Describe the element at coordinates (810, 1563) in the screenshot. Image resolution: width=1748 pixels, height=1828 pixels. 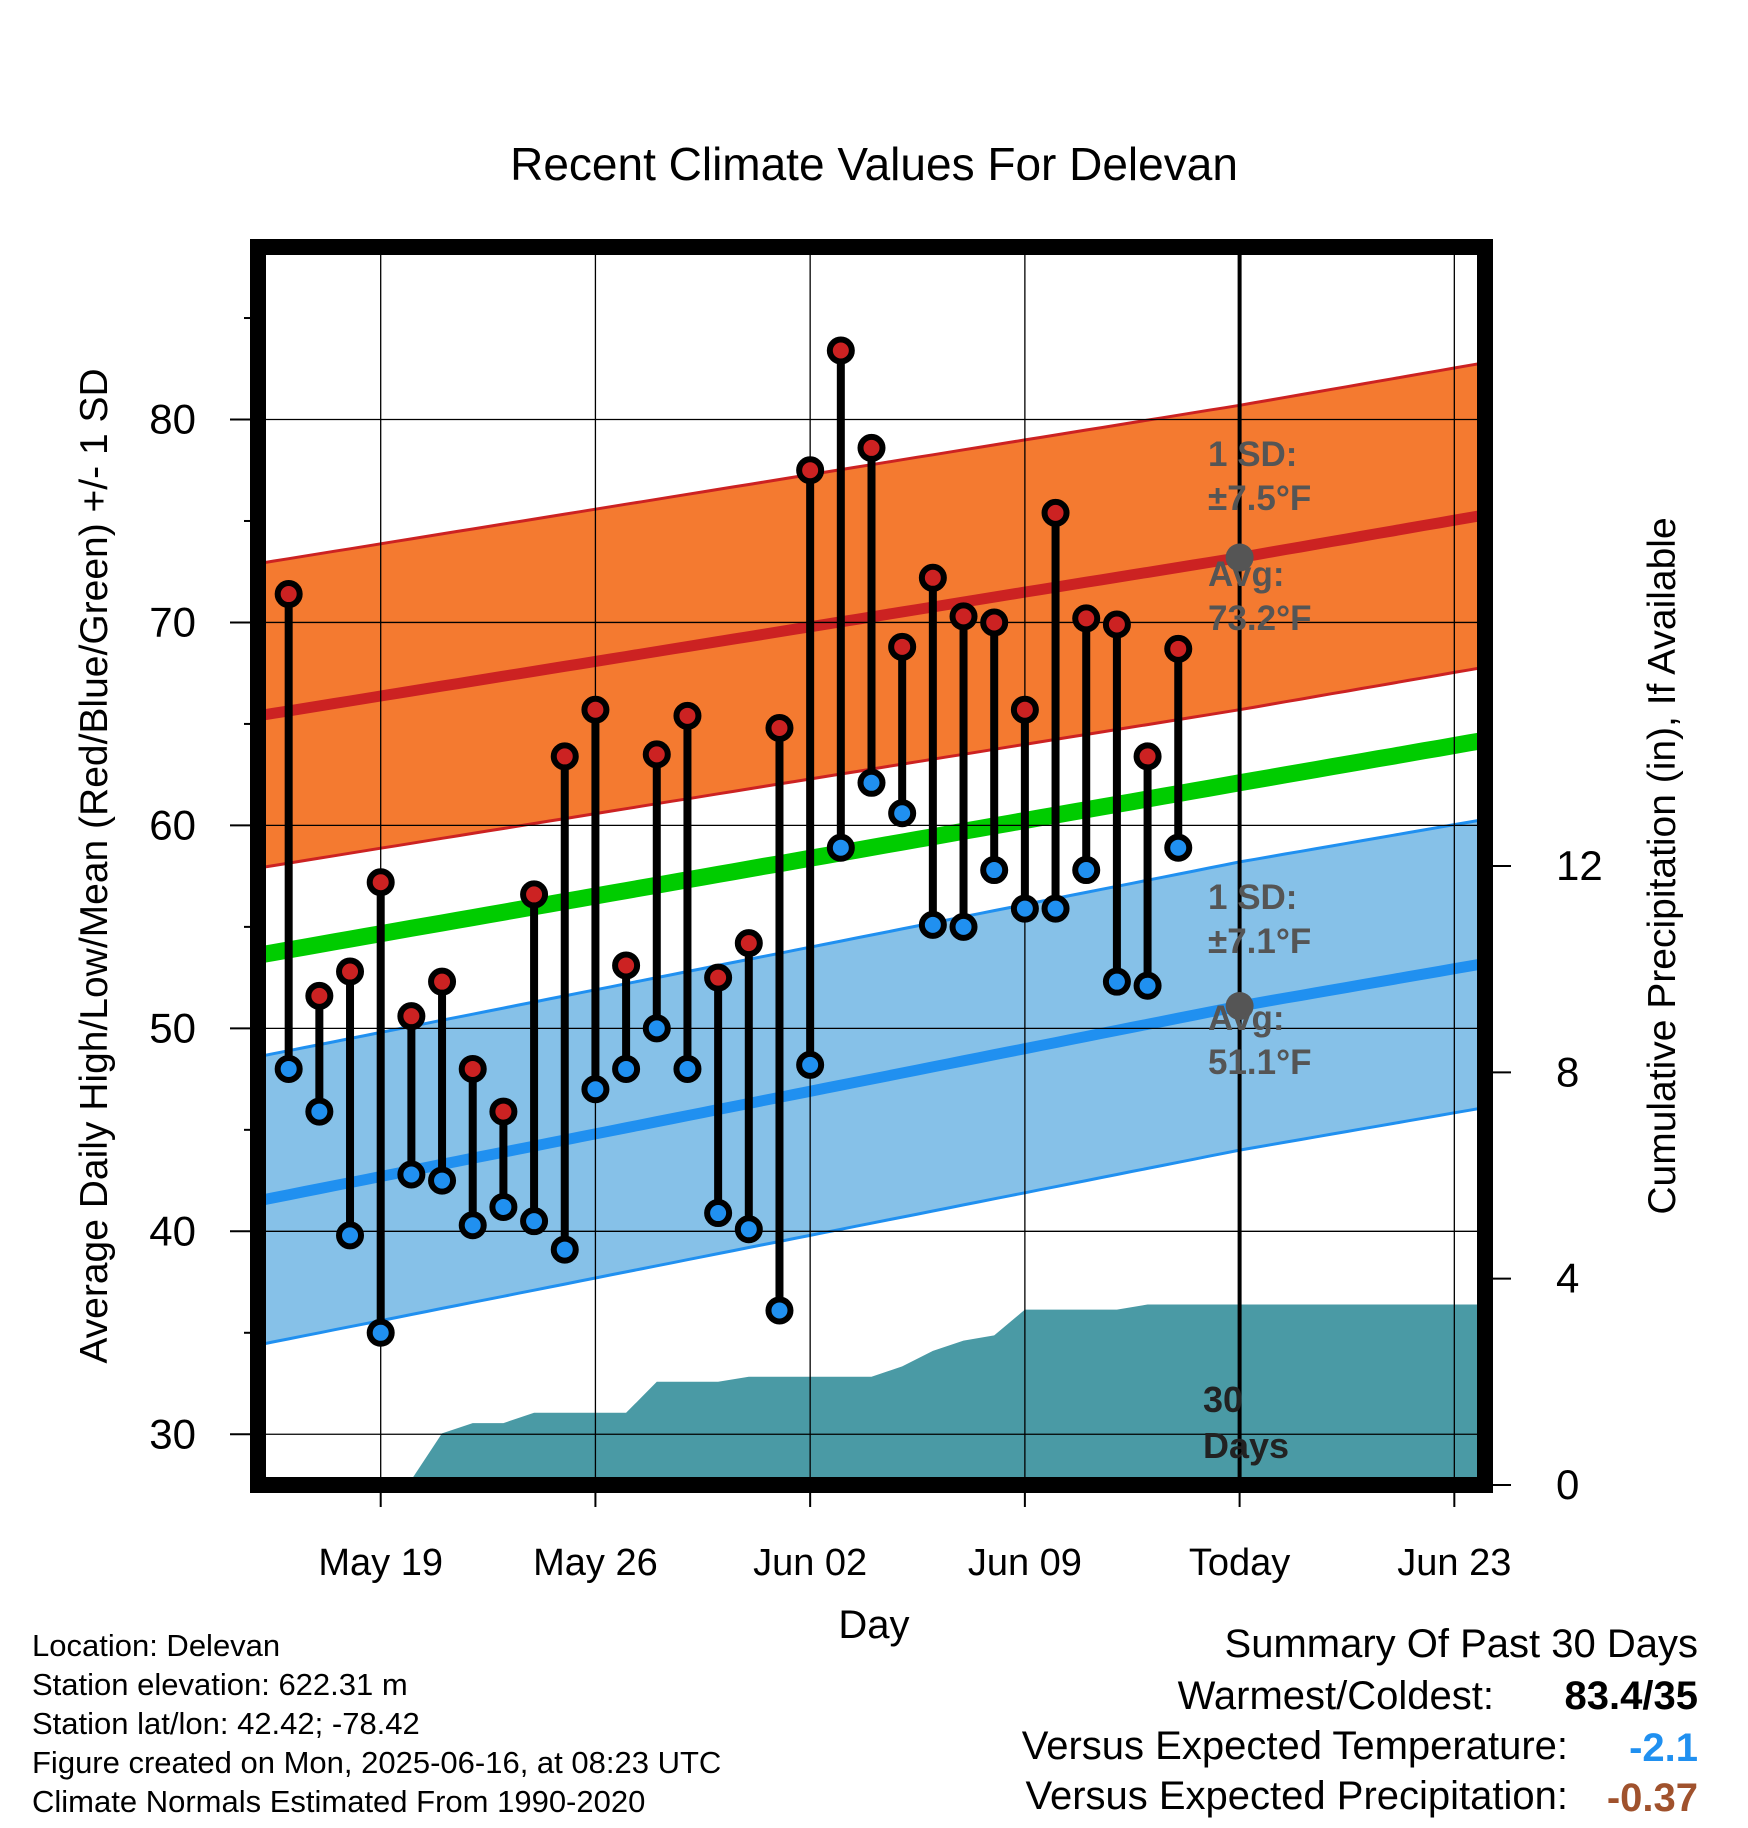
I see `x-tick-label: Jun 02` at that location.